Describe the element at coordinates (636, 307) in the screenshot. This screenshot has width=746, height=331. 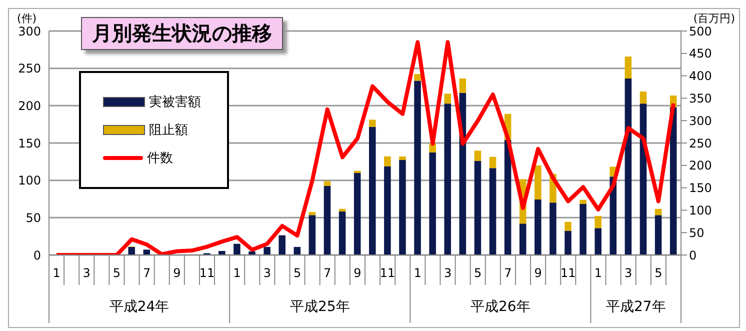
I see `text: 平成27年` at that location.